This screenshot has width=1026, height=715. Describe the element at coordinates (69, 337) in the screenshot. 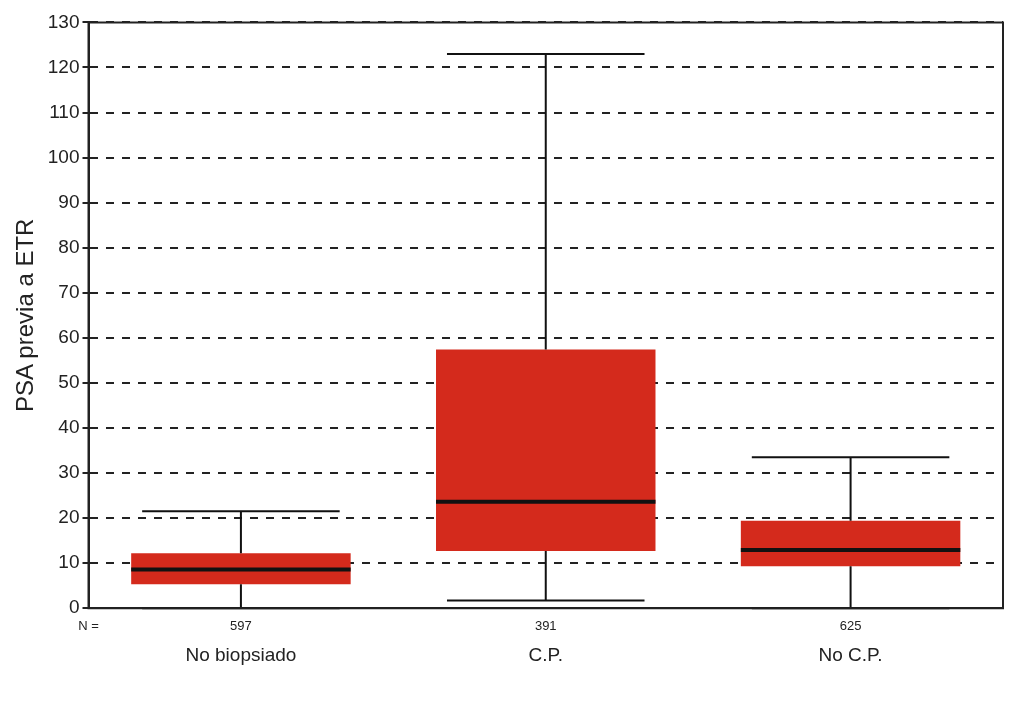

I see `y-tick-label: 60` at that location.